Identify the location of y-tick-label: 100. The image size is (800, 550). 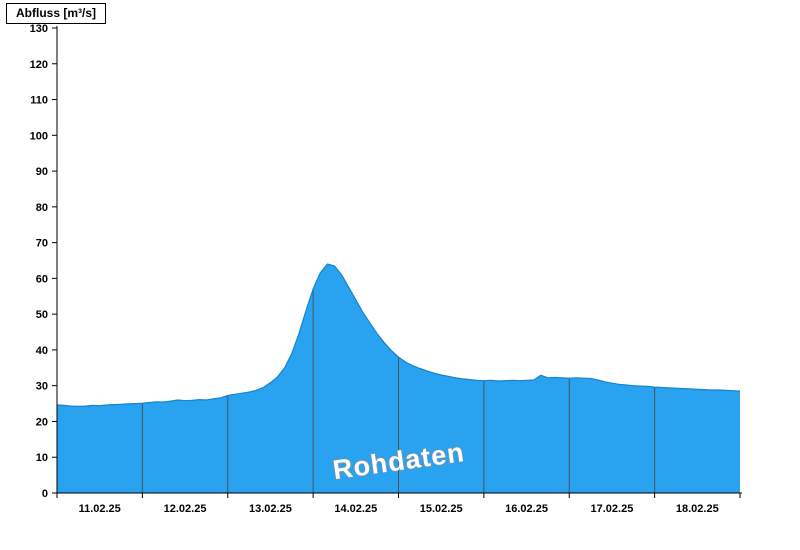
(39, 136).